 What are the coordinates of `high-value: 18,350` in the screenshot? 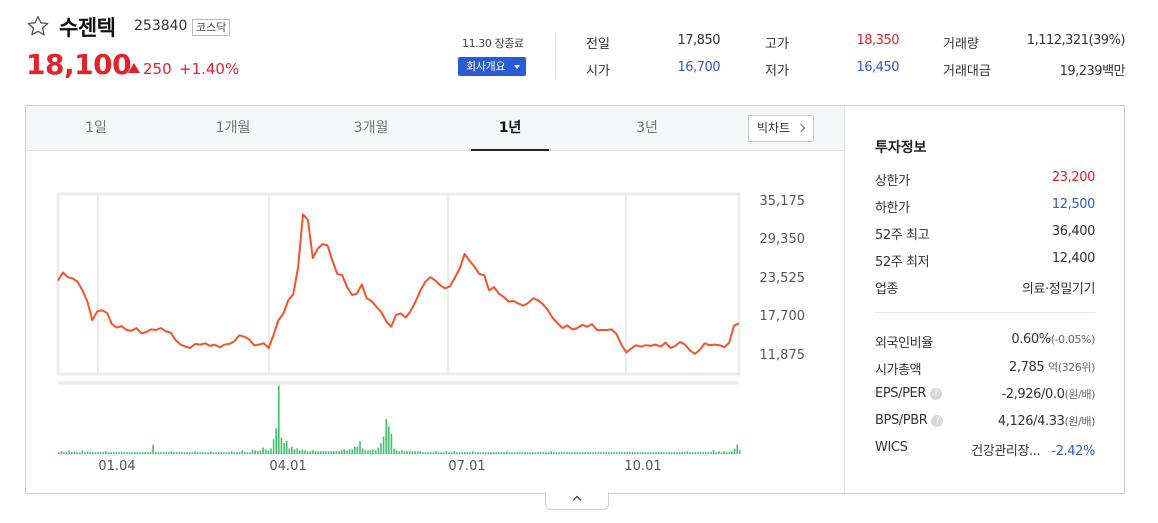 It's located at (878, 40).